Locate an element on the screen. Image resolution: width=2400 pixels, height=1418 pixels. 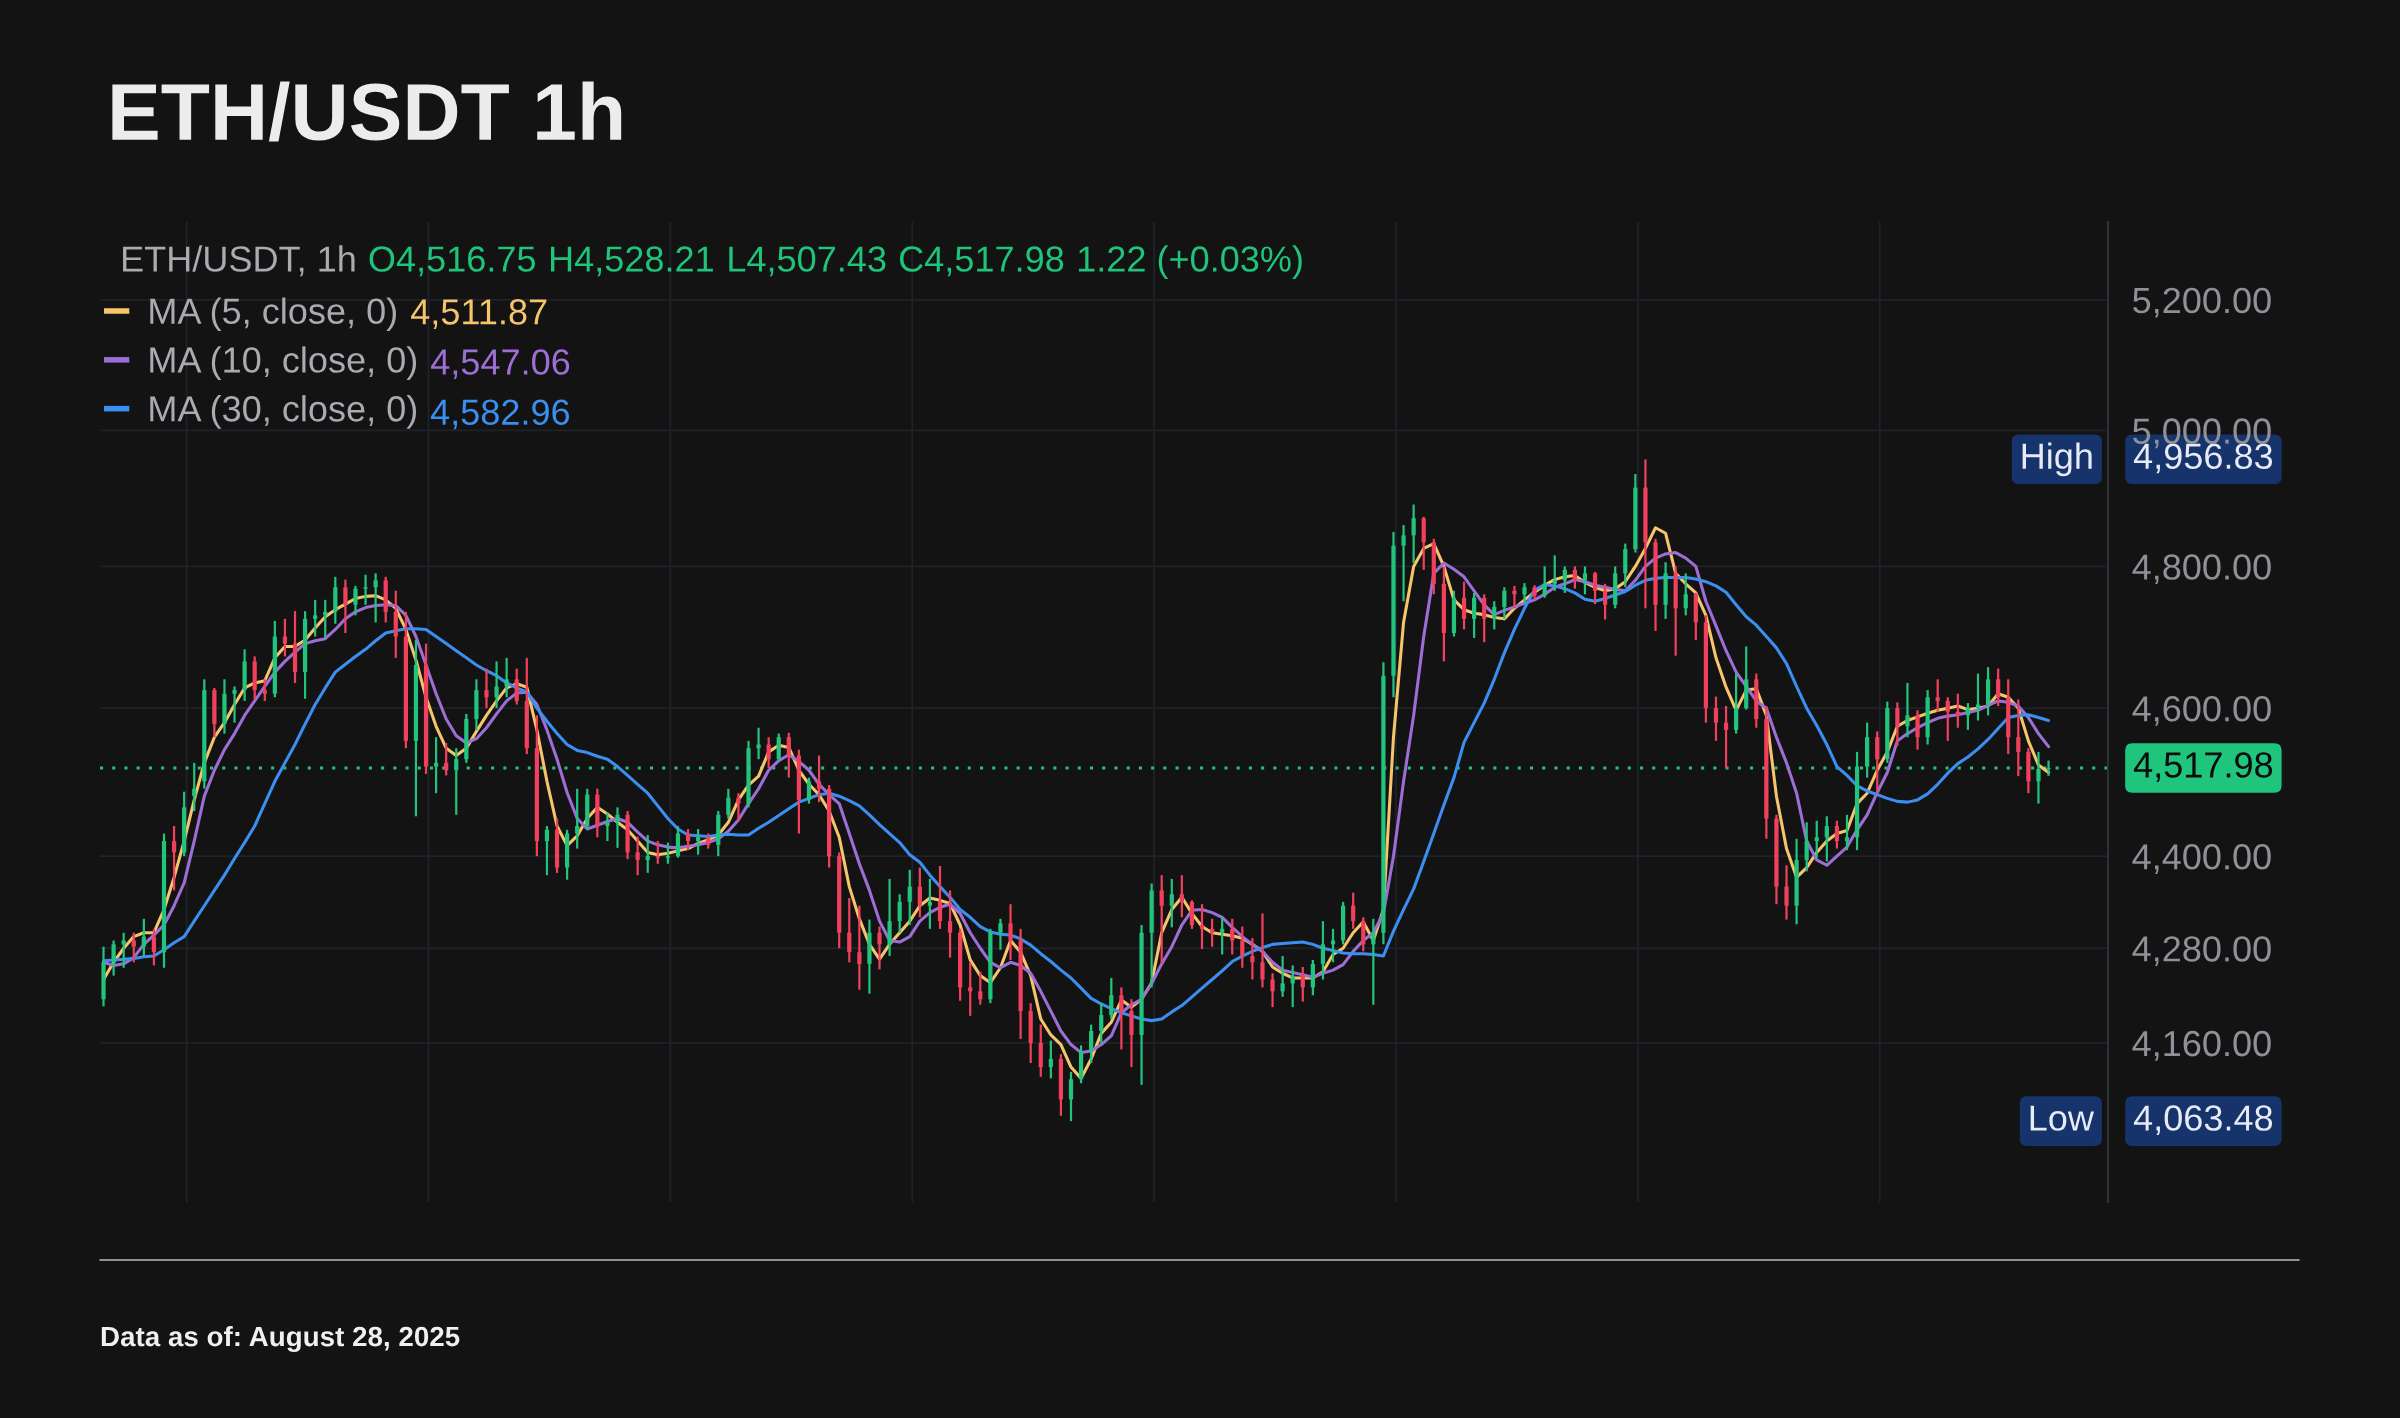
ref-line-label: 4,517.98 is located at coordinates (2203, 767).